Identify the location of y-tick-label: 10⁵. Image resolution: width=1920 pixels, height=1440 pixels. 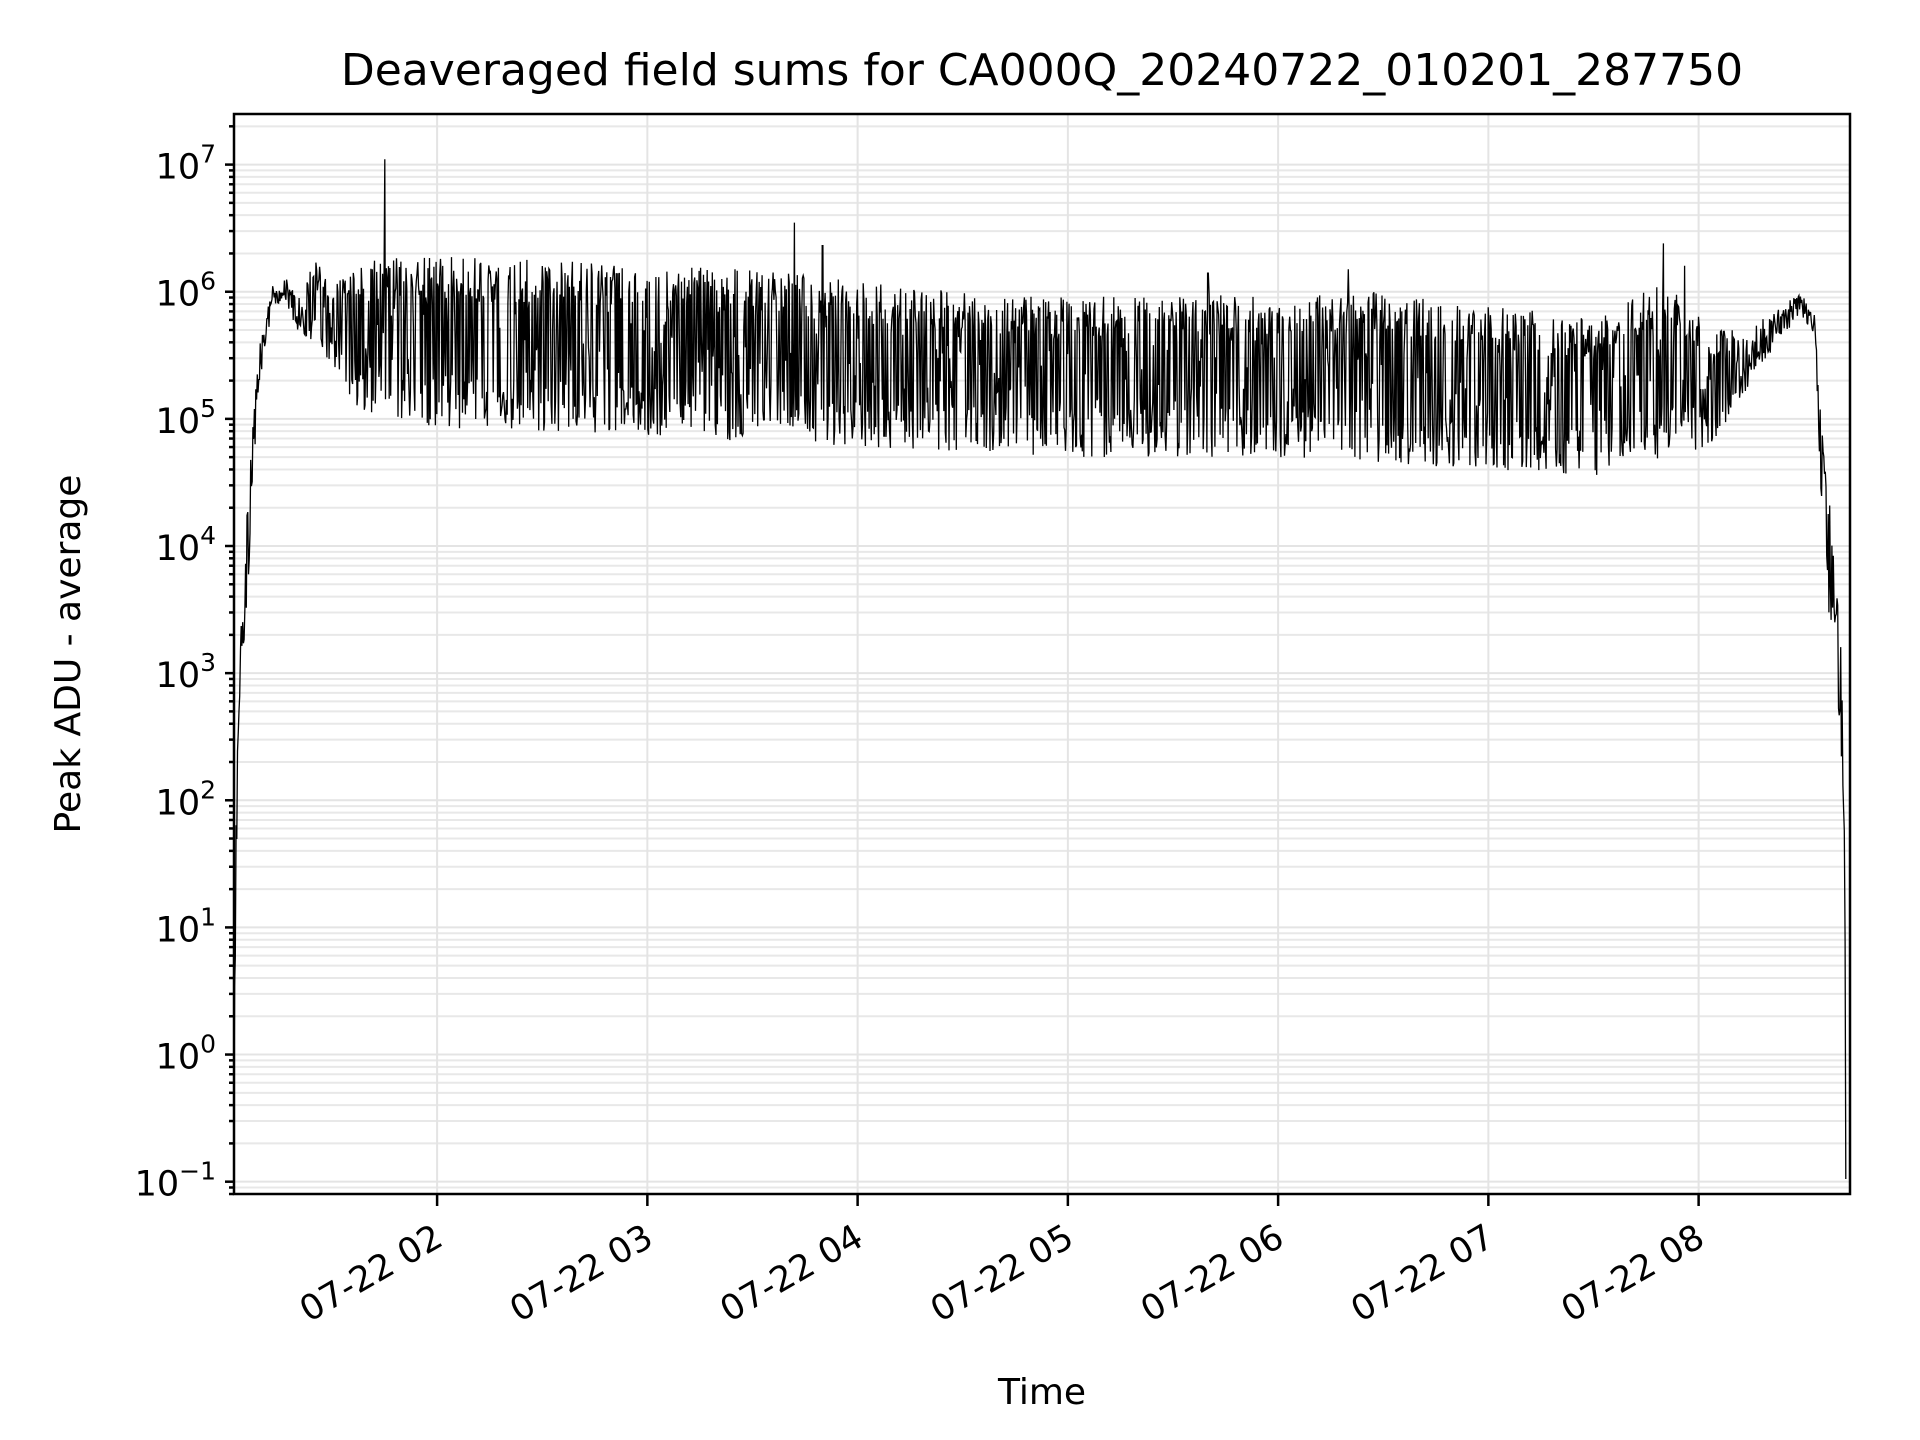
(186, 418).